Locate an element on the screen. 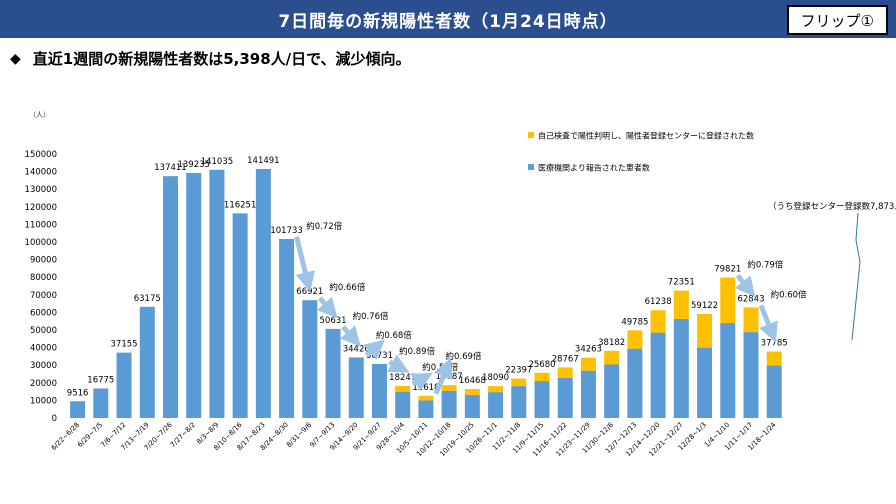 This screenshot has height=504, width=896. bar-value-label: 34426 is located at coordinates (356, 349).